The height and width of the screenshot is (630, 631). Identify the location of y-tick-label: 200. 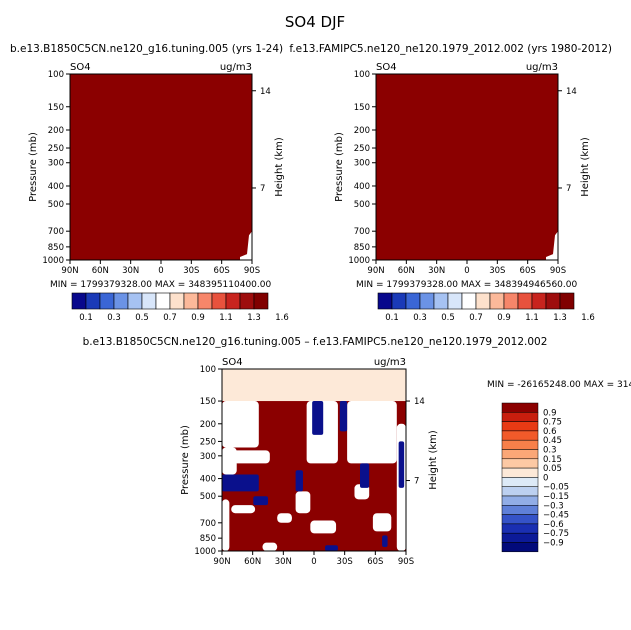
(362, 131).